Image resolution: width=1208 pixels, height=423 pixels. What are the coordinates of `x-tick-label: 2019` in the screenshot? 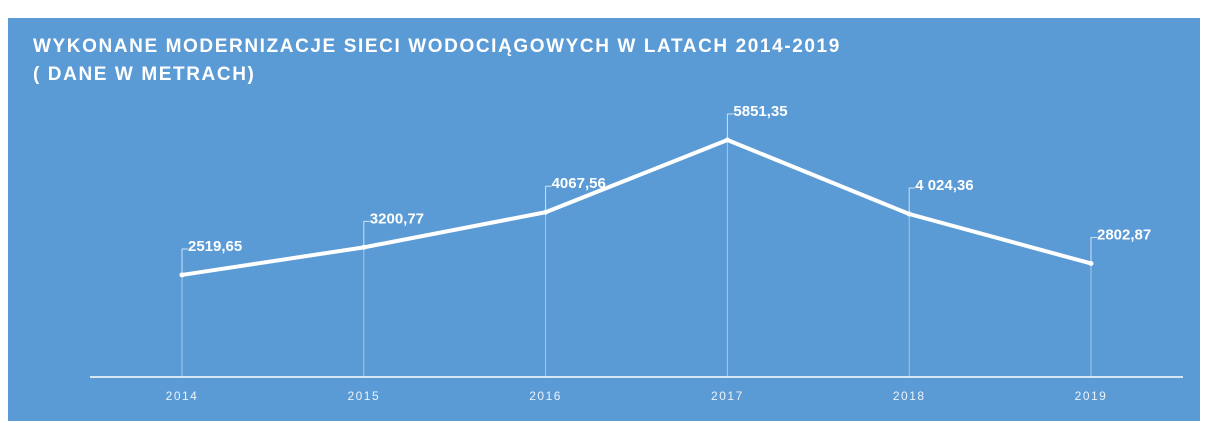 It's located at (1091, 396).